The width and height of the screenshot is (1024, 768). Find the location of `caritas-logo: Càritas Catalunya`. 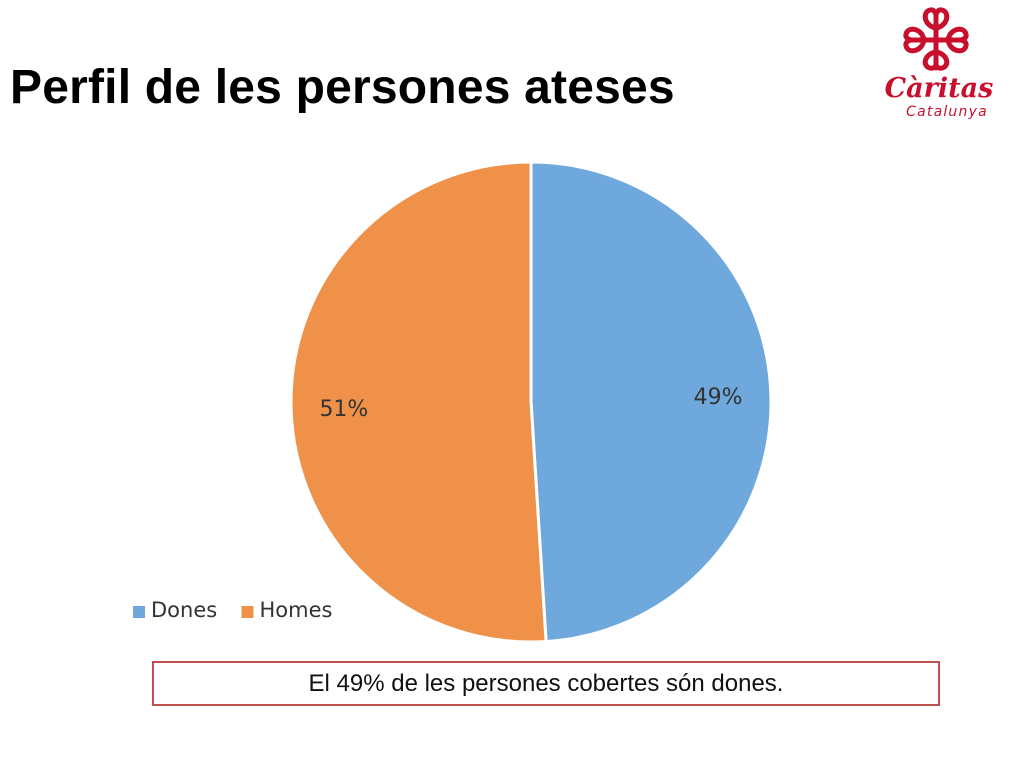

caritas-logo: Càritas Catalunya is located at coordinates (939, 63).